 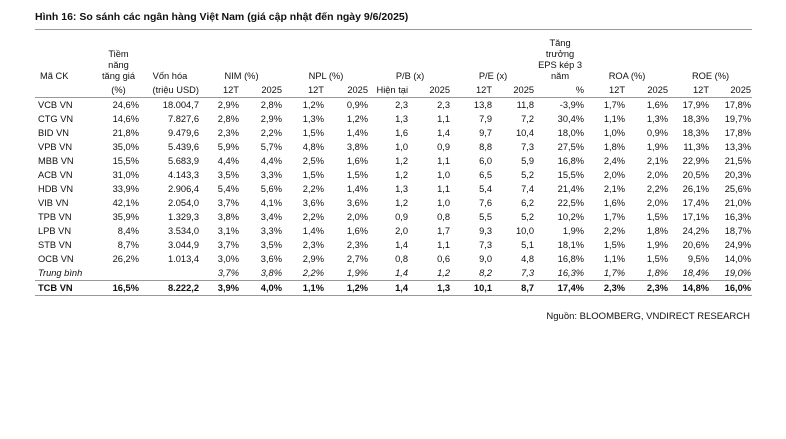 I want to click on column-header: ROA (%), so click(x=627, y=76).